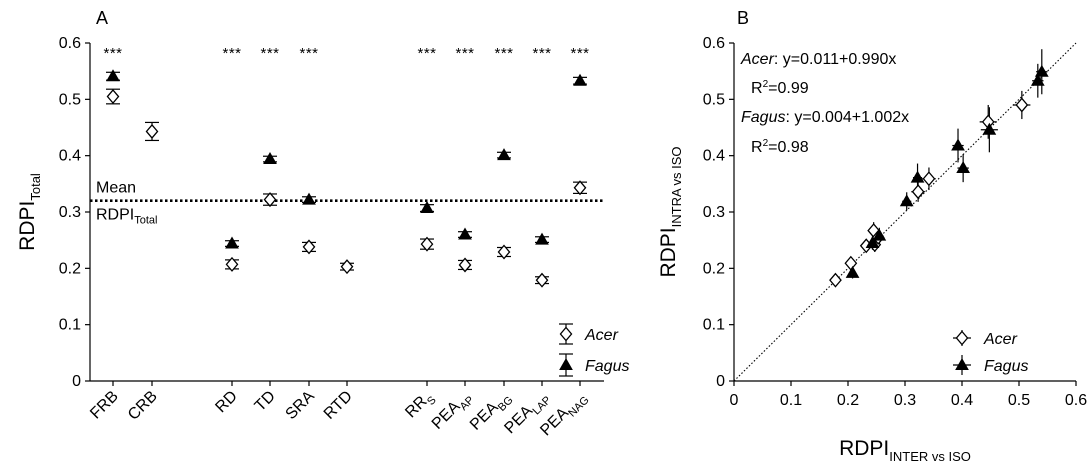 The height and width of the screenshot is (471, 1091). I want to click on fagus-equation: Fagus: y=0.004+1.002x, so click(825, 117).